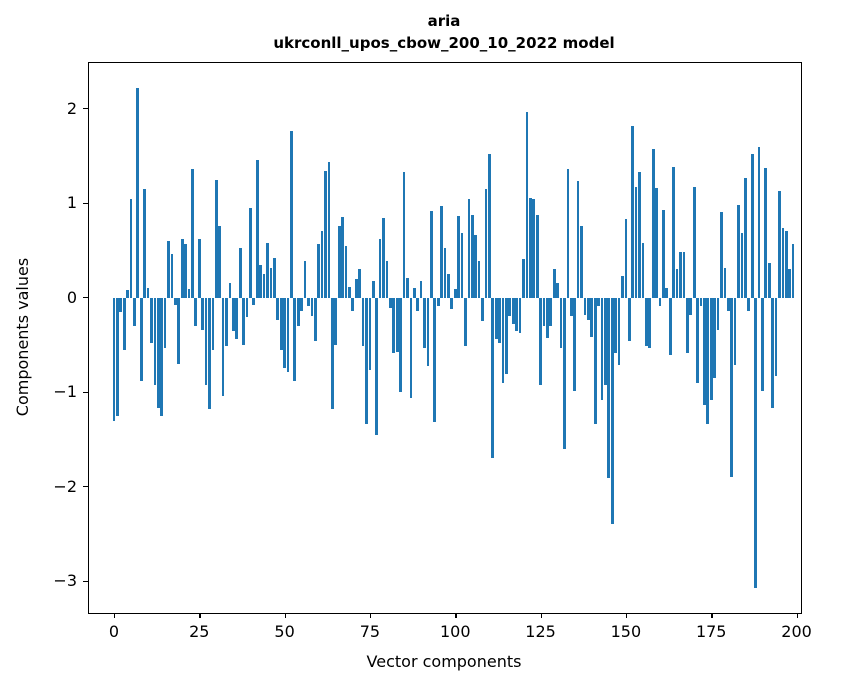 Image resolution: width=847 pixels, height=696 pixels. Describe the element at coordinates (444, 43) in the screenshot. I see `chart-title-line2: ukrconll_upos_cbow_200_10_2022 model` at that location.